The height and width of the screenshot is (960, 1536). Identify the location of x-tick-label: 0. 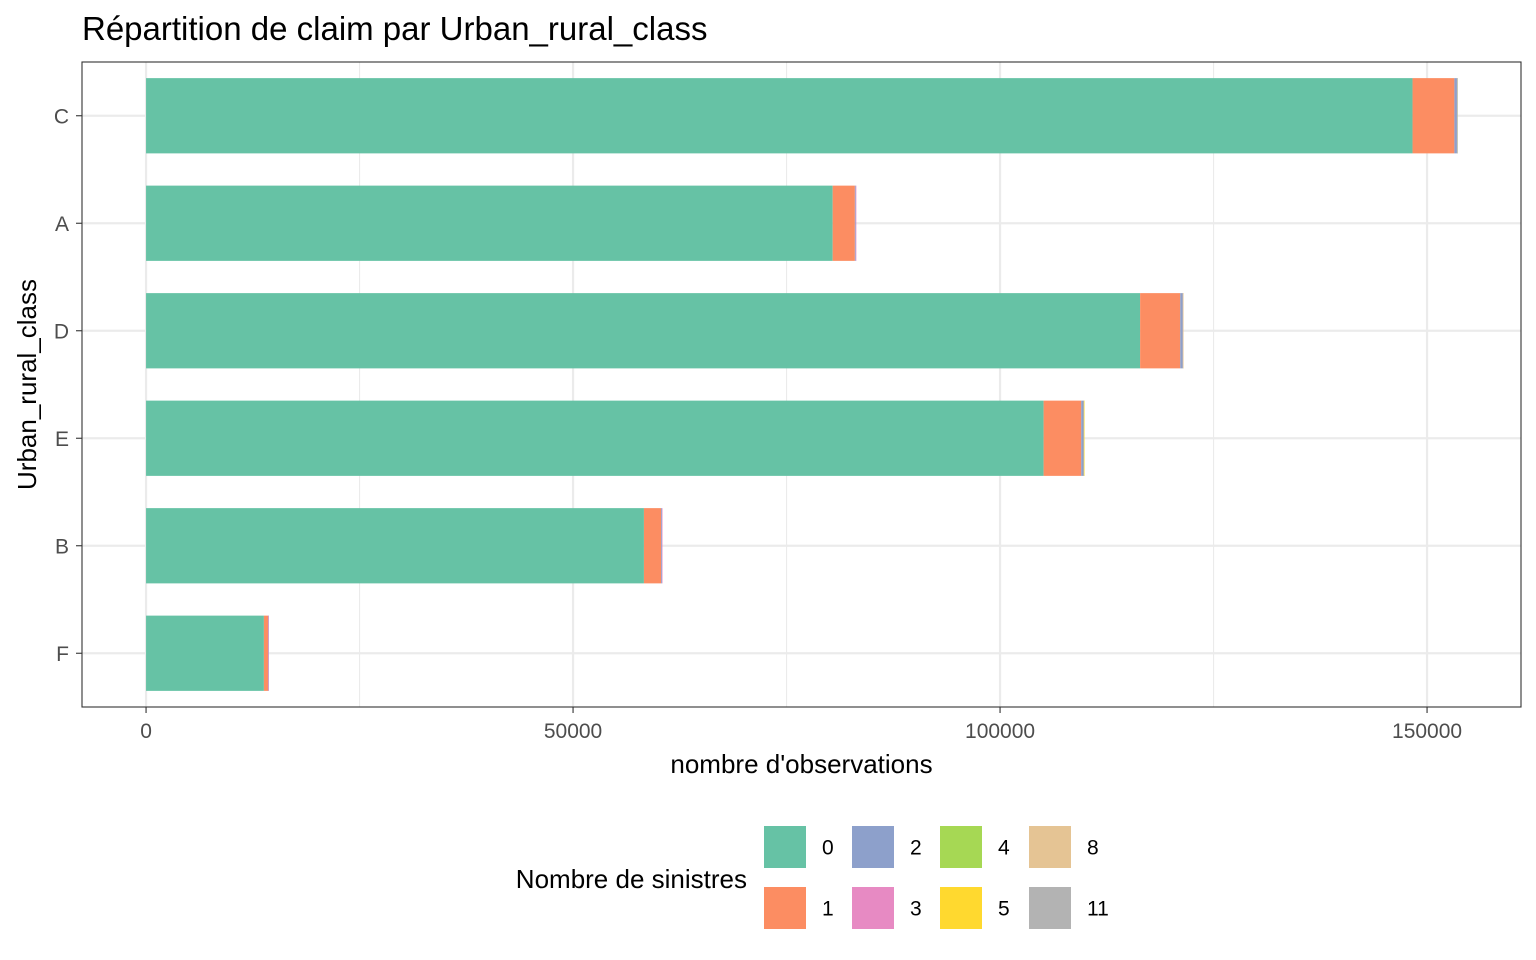
(146, 731).